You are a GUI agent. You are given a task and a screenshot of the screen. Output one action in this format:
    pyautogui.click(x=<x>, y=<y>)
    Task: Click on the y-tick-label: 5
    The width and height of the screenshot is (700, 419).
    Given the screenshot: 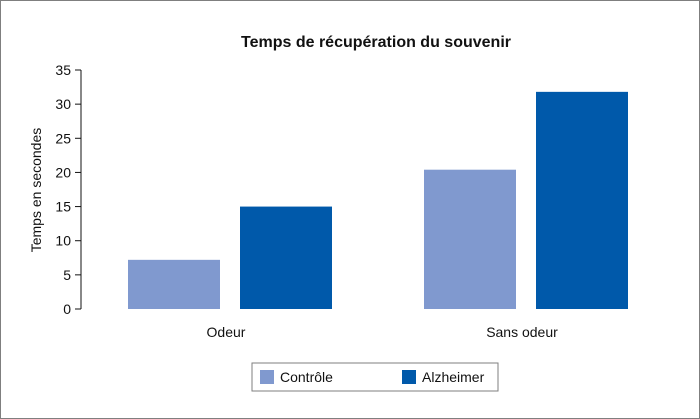 What is the action you would take?
    pyautogui.click(x=67, y=275)
    